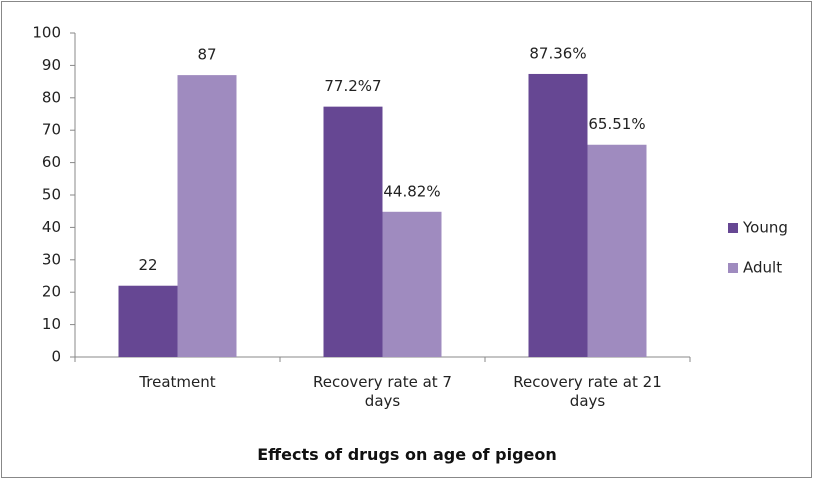 The image size is (814, 480). I want to click on y-tick-label: 90, so click(51, 65).